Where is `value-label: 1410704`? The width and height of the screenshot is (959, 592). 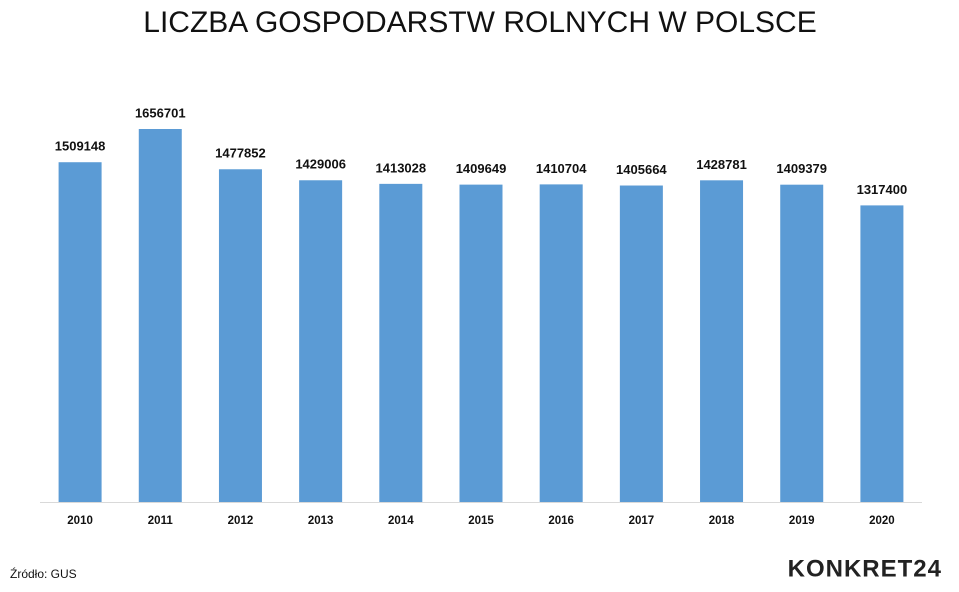 value-label: 1410704 is located at coordinates (561, 168).